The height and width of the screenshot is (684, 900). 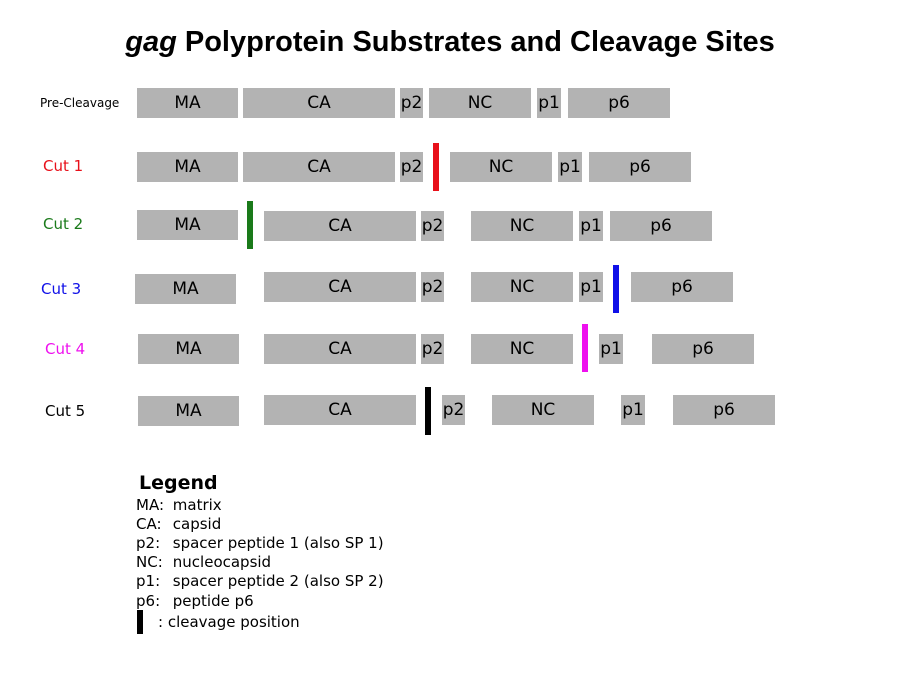 What do you see at coordinates (229, 622) in the screenshot?
I see `legend-cleavage-text: : cleavage position` at bounding box center [229, 622].